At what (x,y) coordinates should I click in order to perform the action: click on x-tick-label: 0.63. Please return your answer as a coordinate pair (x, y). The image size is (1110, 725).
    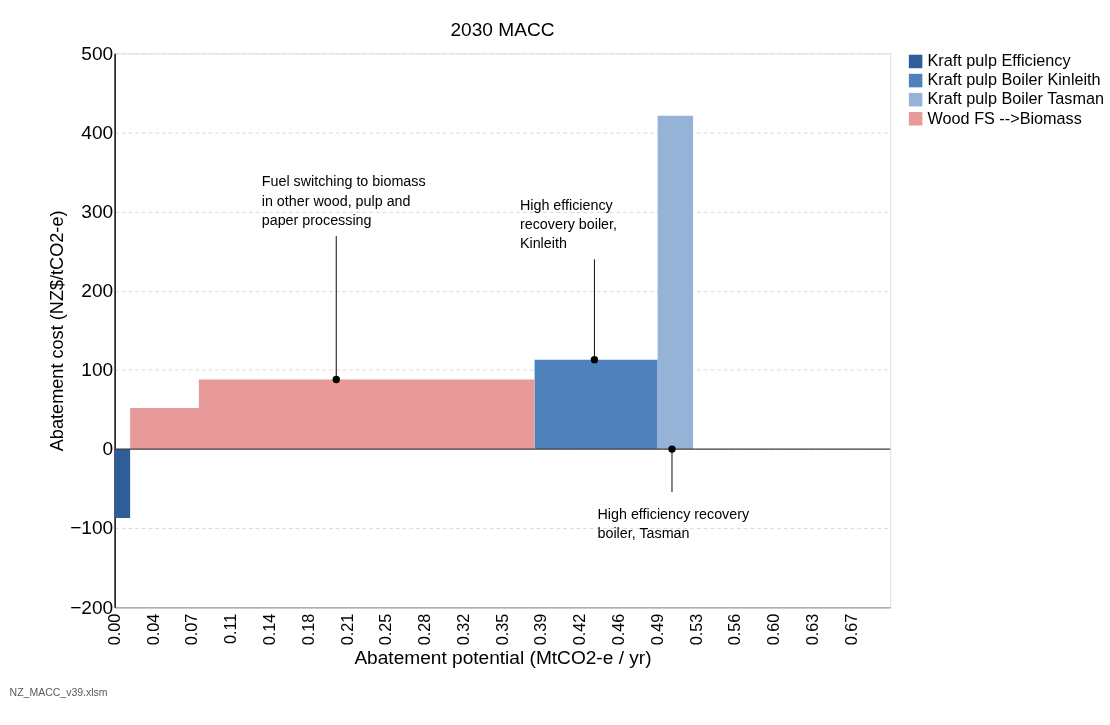
    Looking at the image, I should click on (811, 629).